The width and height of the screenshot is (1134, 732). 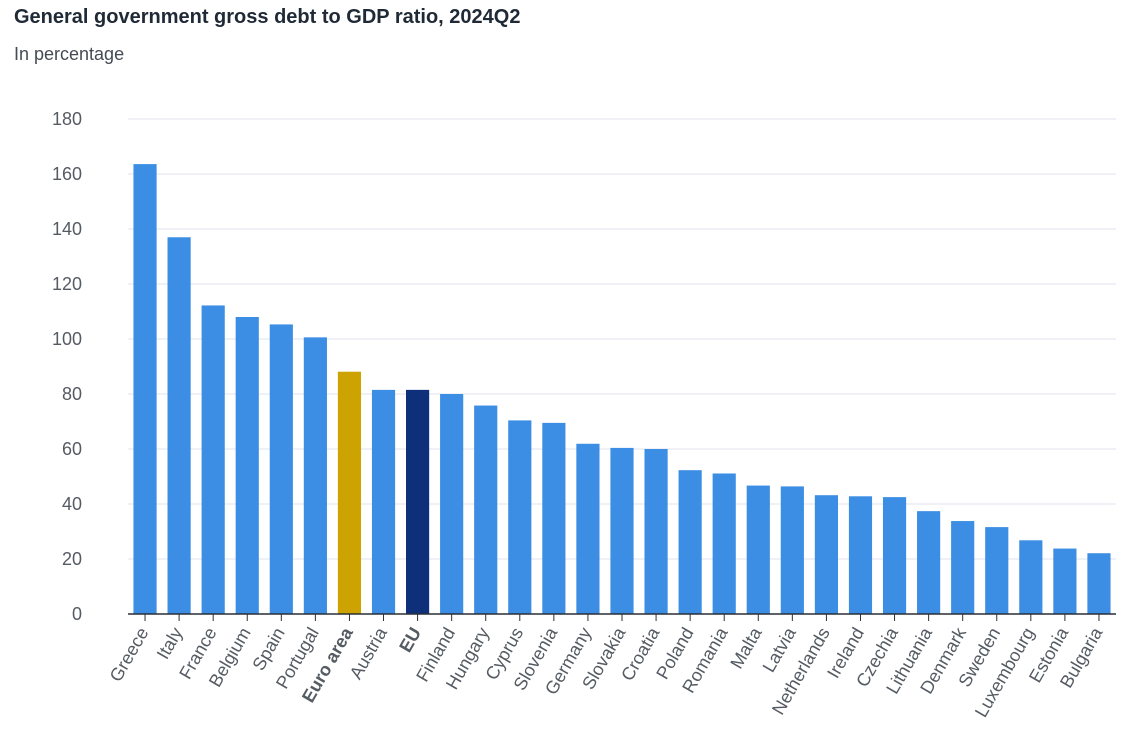 I want to click on bar-malta, so click(x=758, y=549).